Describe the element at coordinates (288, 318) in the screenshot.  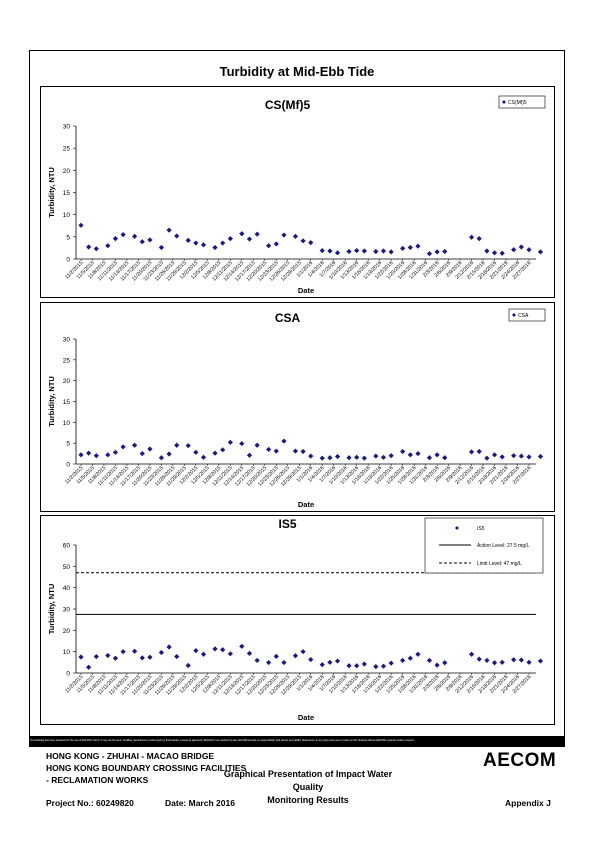
I see `chart-title: CSA` at that location.